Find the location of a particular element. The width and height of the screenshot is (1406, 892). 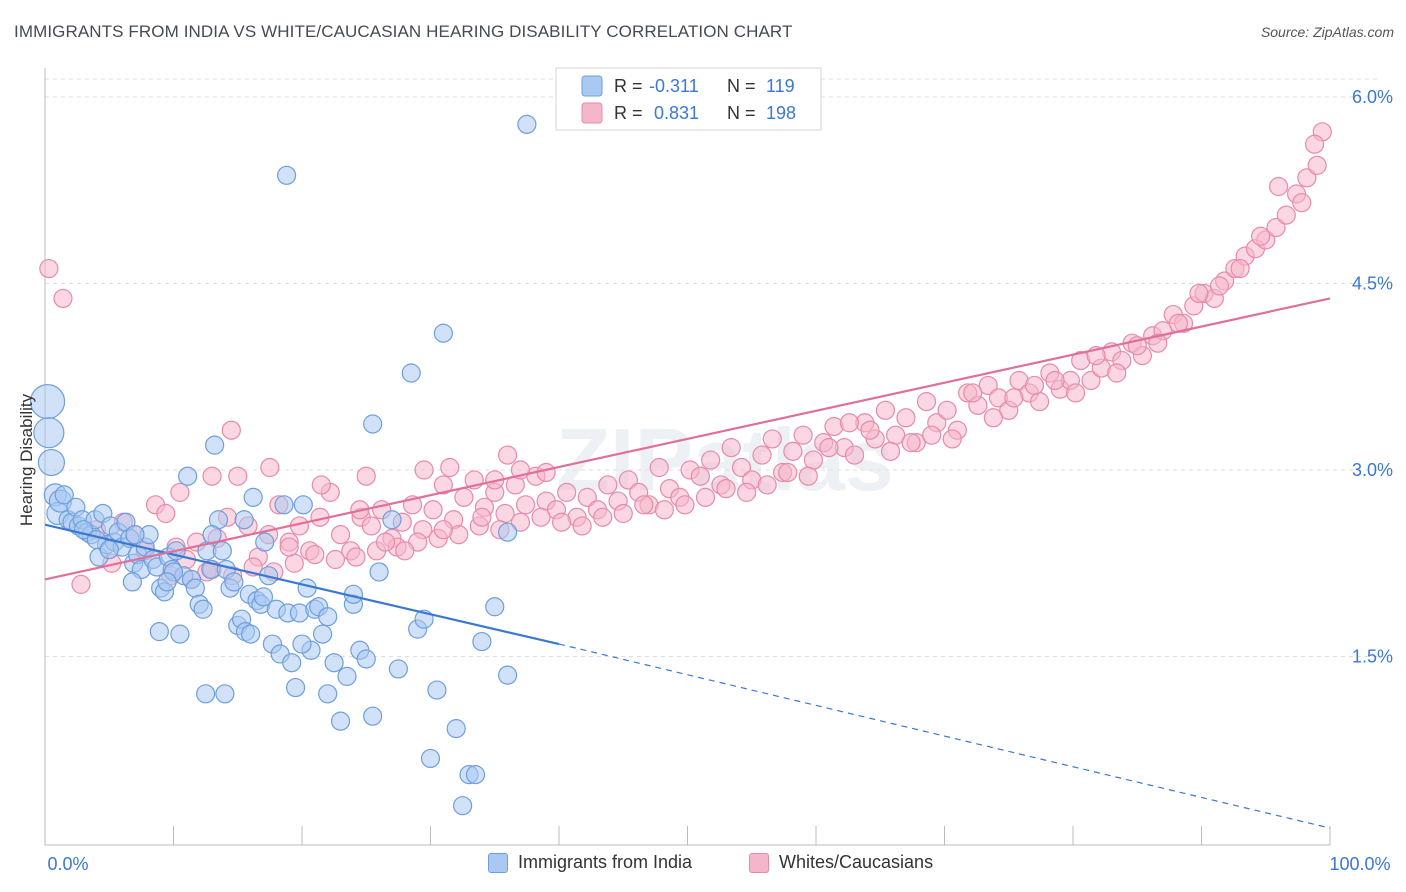

source-label: Source: ZipAtlas.com is located at coordinates (1327, 32).